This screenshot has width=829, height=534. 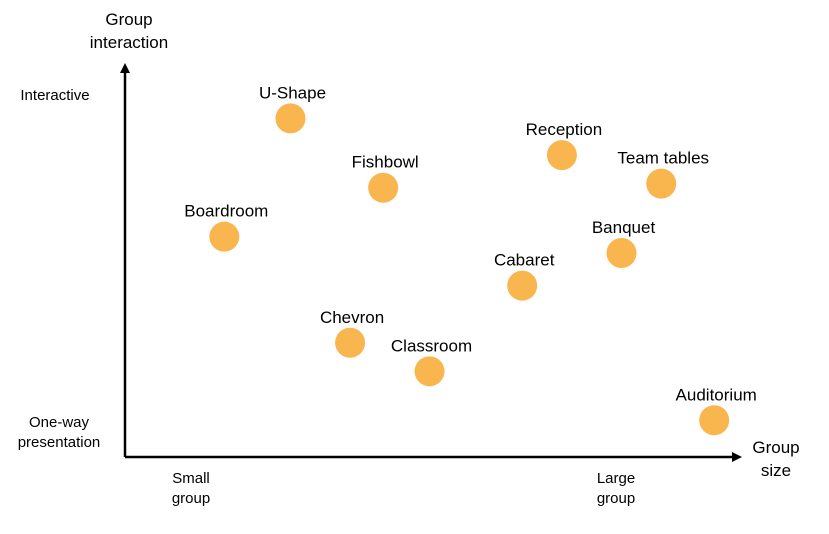 I want to click on x-axis-title: Group size, so click(x=775, y=459).